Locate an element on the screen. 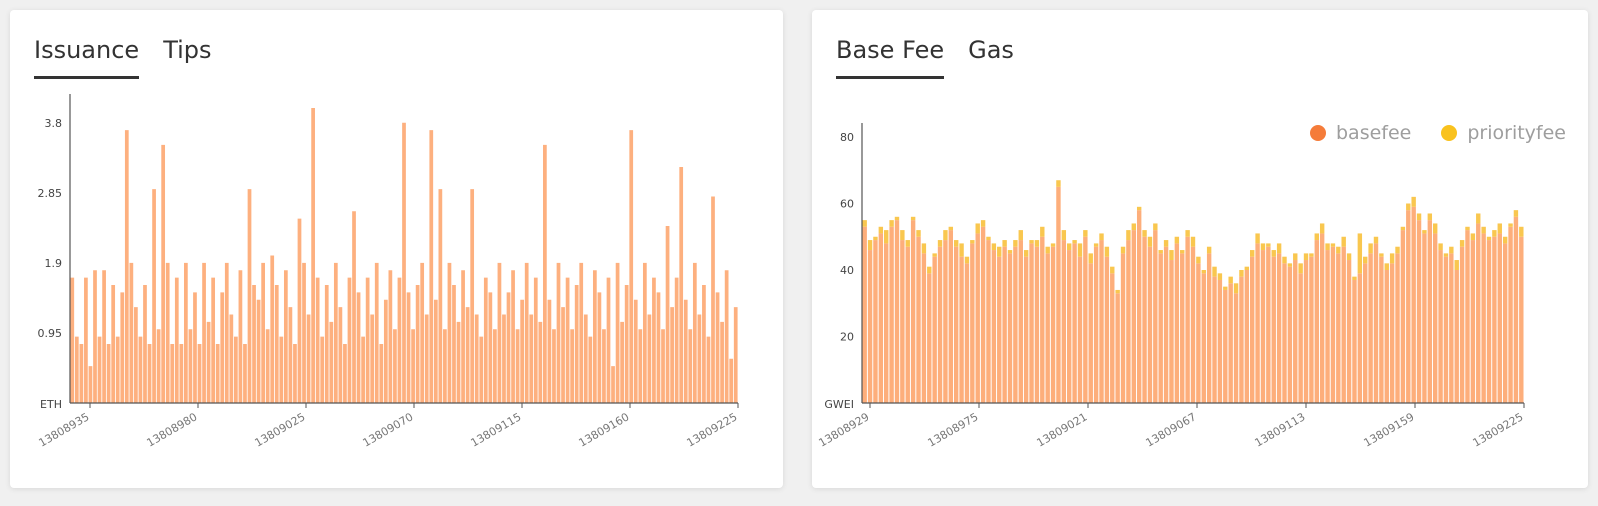 This screenshot has height=506, width=1598. fee-y-tick-label: 80 is located at coordinates (847, 137).